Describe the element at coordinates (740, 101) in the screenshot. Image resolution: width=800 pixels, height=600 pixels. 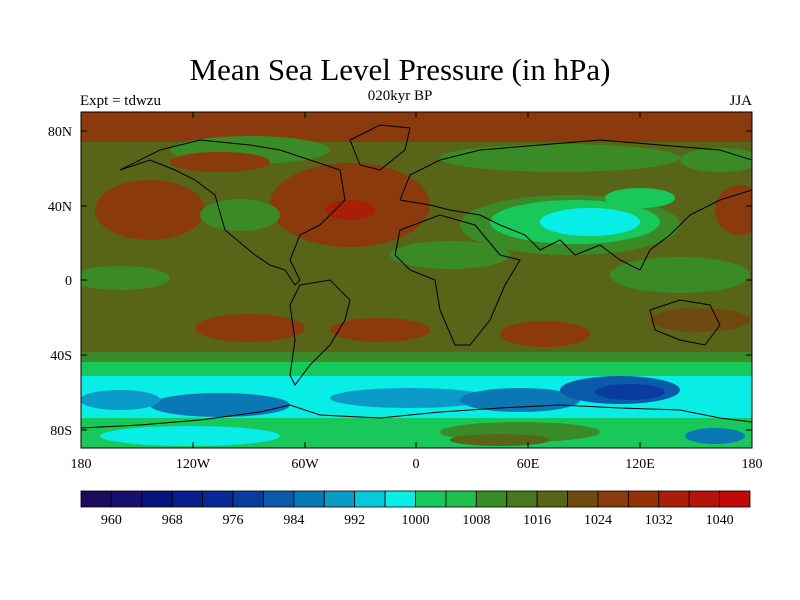
I see `season-label: JJA` at that location.